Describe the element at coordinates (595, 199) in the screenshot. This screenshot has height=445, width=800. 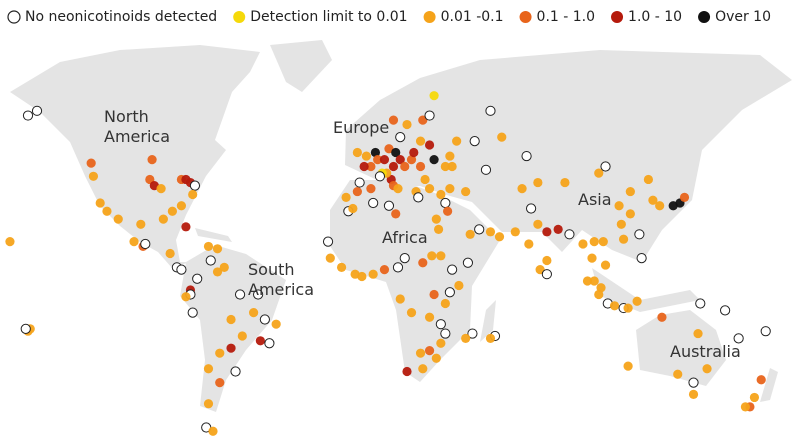
I see `region-label: Asia` at that location.